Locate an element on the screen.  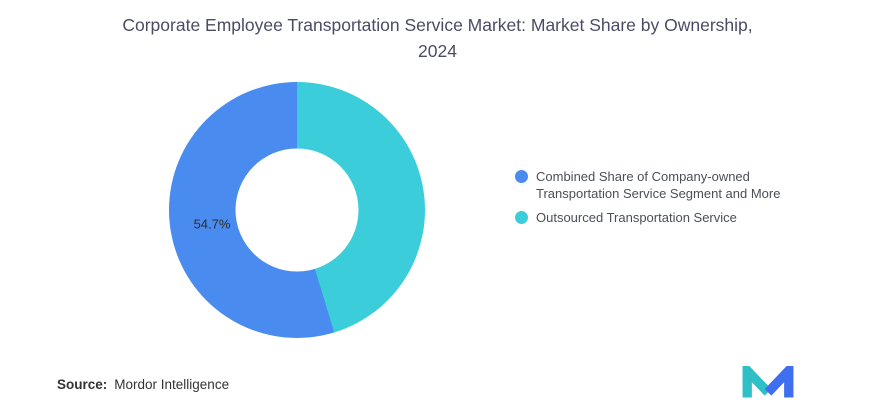
legend-item: Outsourced Transportation Service is located at coordinates (651, 217).